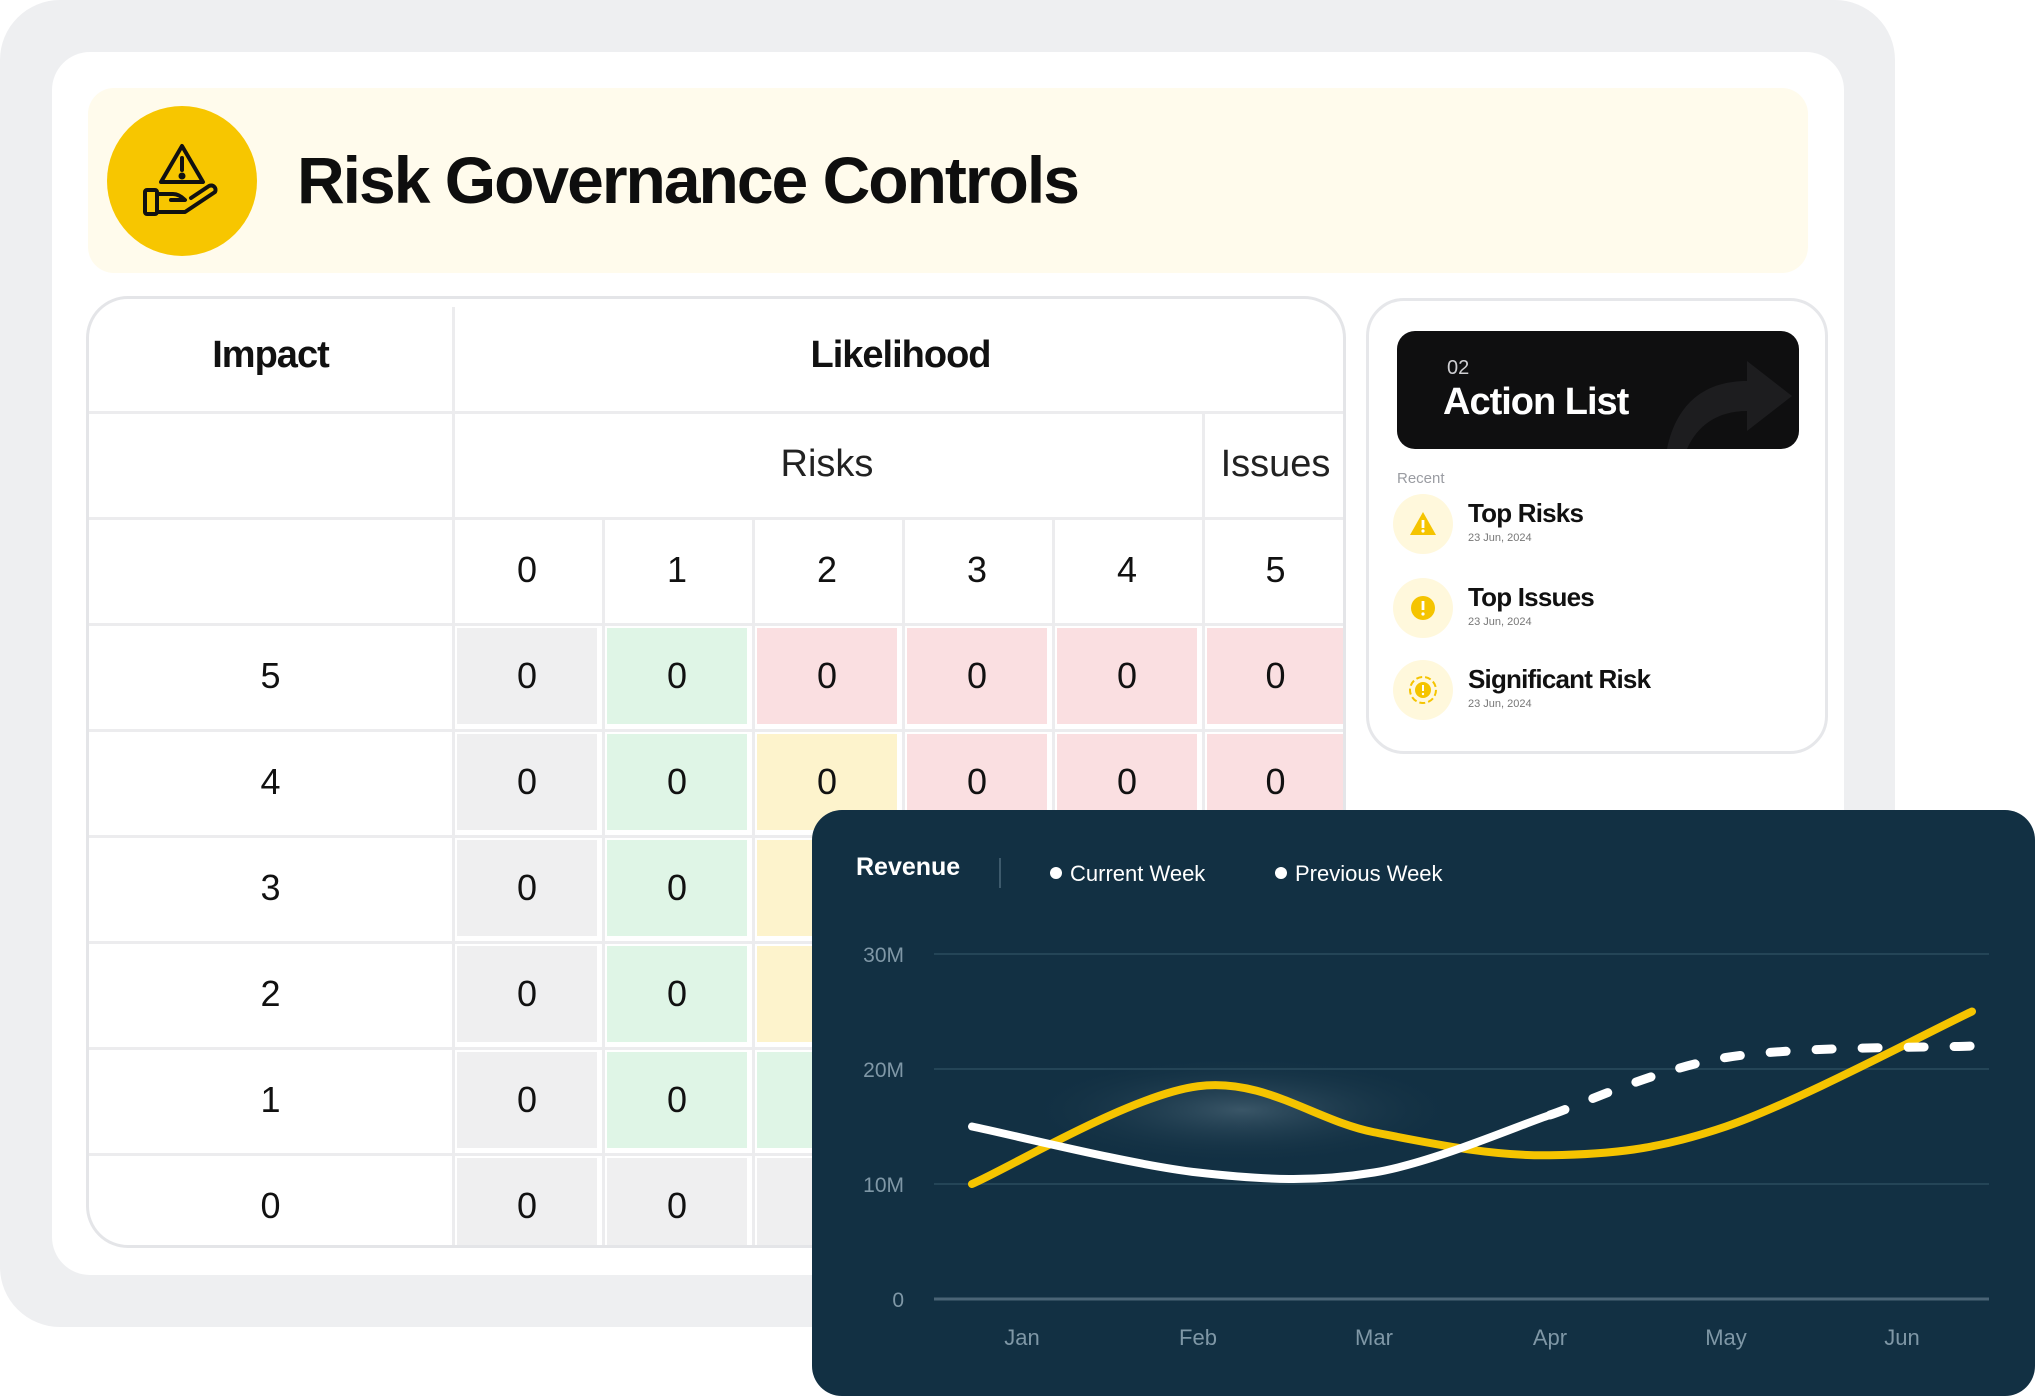  What do you see at coordinates (270, 354) in the screenshot?
I see `impact-header: Impact` at bounding box center [270, 354].